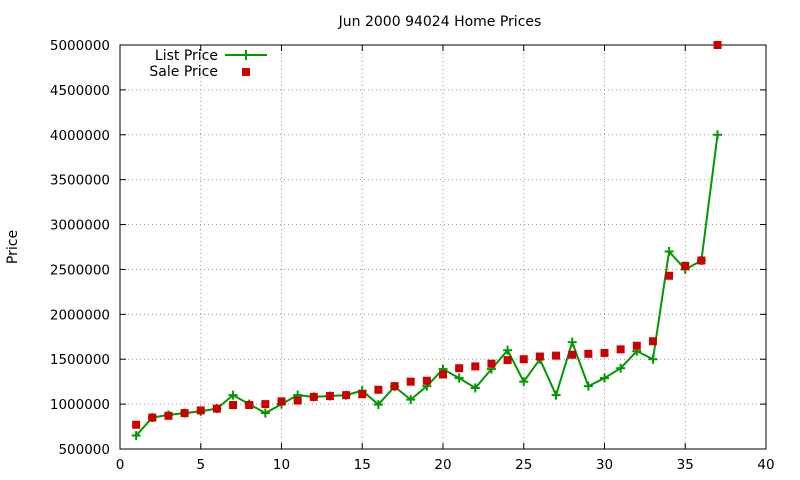 Image resolution: width=800 pixels, height=480 pixels. What do you see at coordinates (80, 270) in the screenshot?
I see `y-tick-label: 2500000` at bounding box center [80, 270].